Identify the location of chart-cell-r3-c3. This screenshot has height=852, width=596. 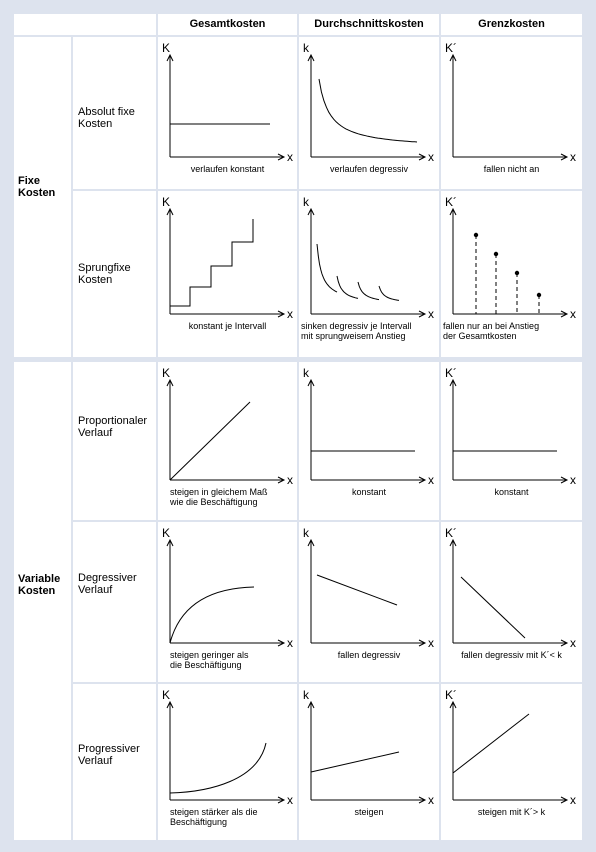
(511, 441).